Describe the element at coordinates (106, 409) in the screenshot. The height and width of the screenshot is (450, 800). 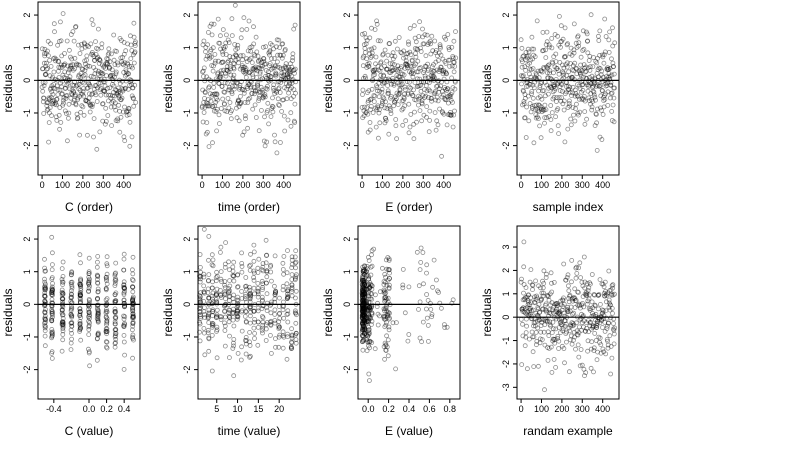
I see `x-tick-label: 0.2` at that location.